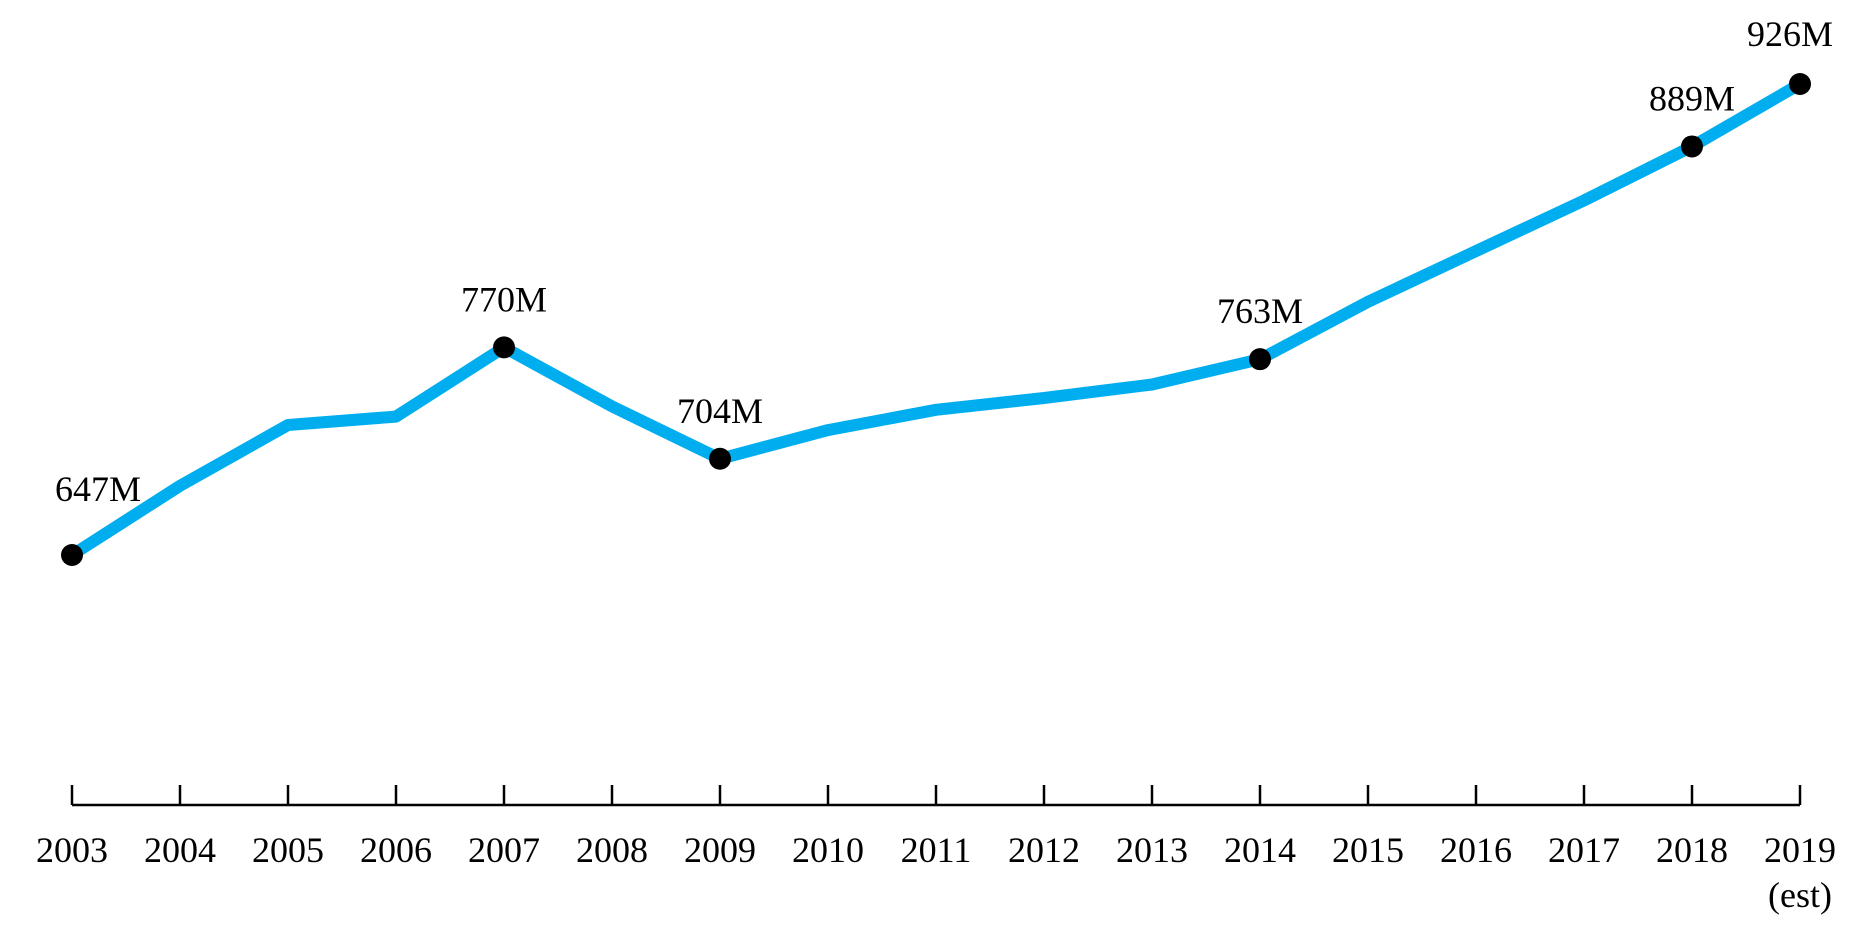 Image resolution: width=1864 pixels, height=943 pixels. Describe the element at coordinates (1260, 359) in the screenshot. I see `data-point-2014` at that location.